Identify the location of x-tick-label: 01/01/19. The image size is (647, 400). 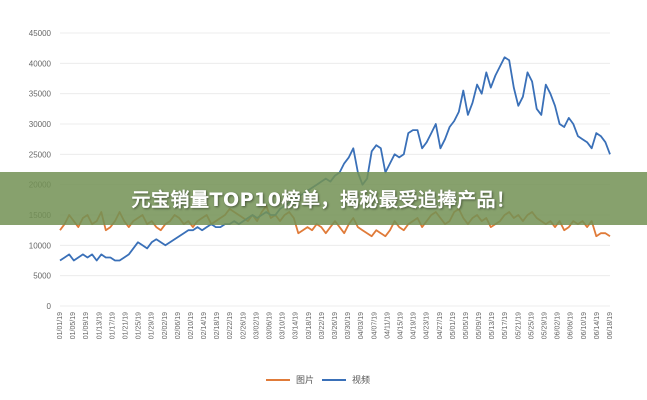
(60, 325).